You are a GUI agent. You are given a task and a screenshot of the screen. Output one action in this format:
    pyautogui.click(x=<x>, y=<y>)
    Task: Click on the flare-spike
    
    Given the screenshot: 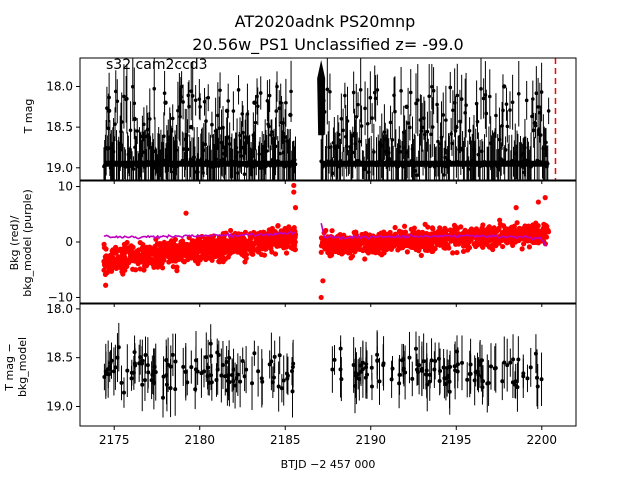 What is the action you would take?
    pyautogui.click(x=321, y=98)
    